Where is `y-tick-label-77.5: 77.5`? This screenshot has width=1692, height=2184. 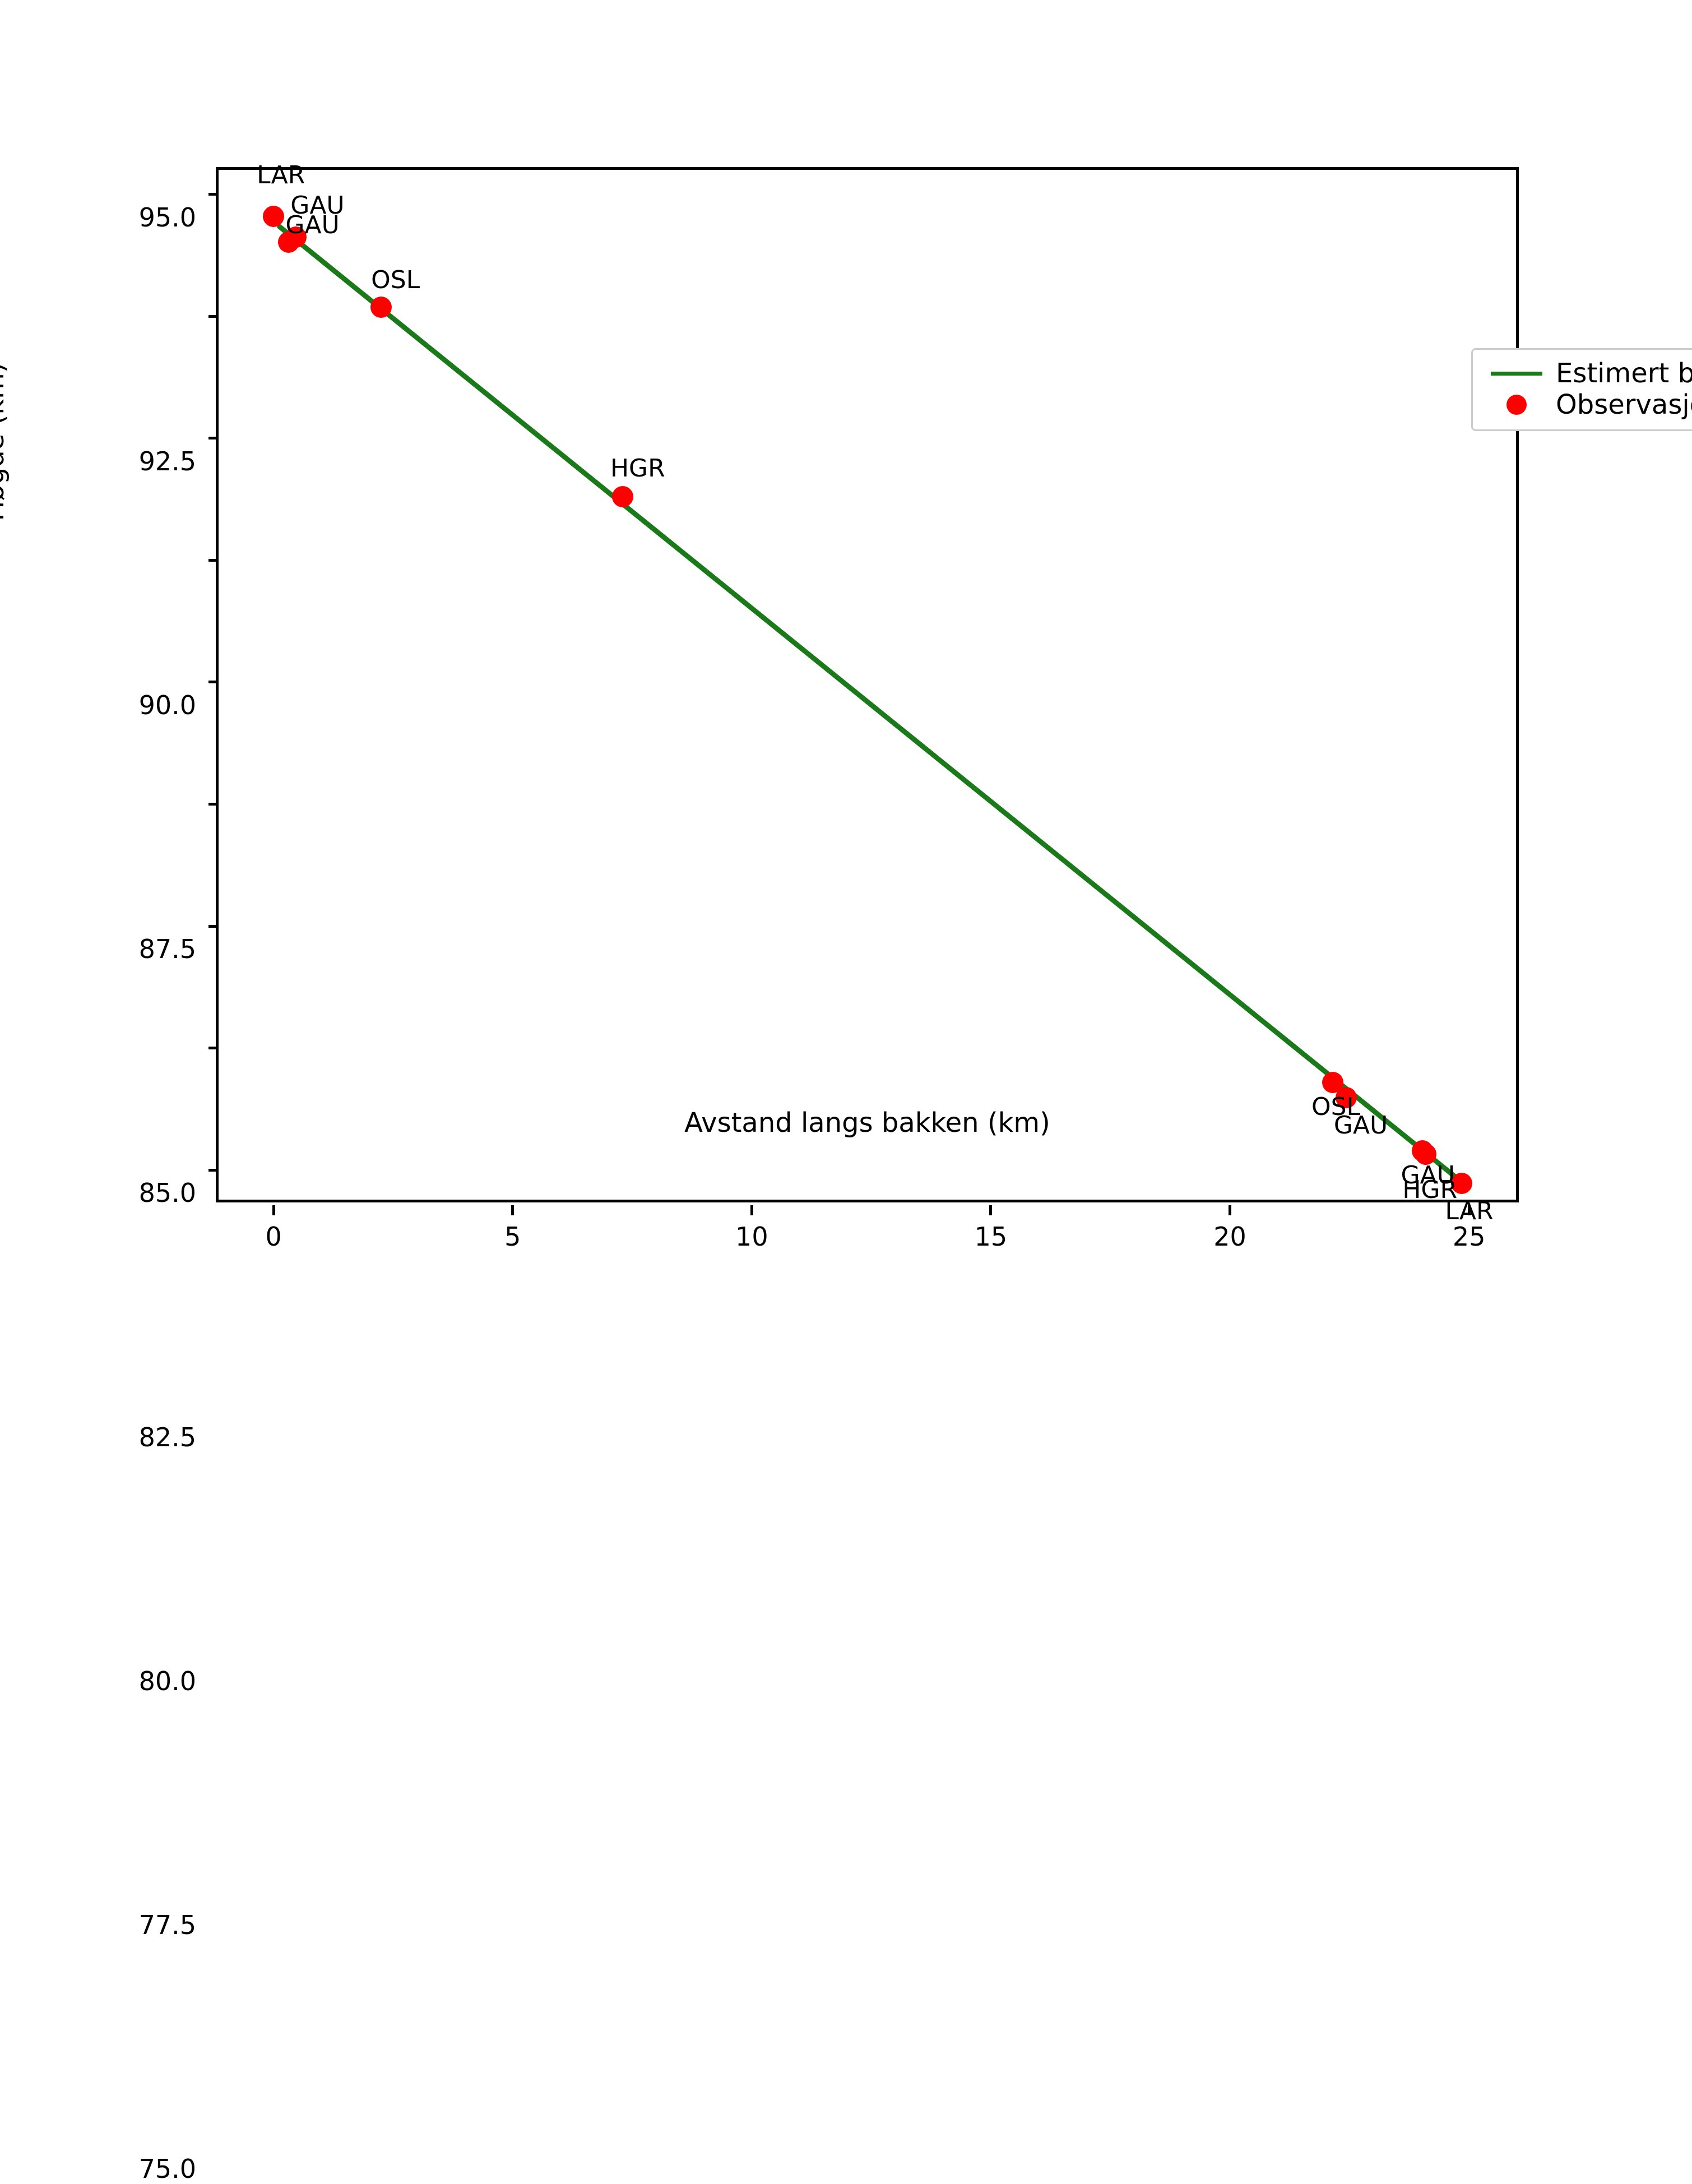 y-tick-label-77.5: 77.5 is located at coordinates (167, 1925).